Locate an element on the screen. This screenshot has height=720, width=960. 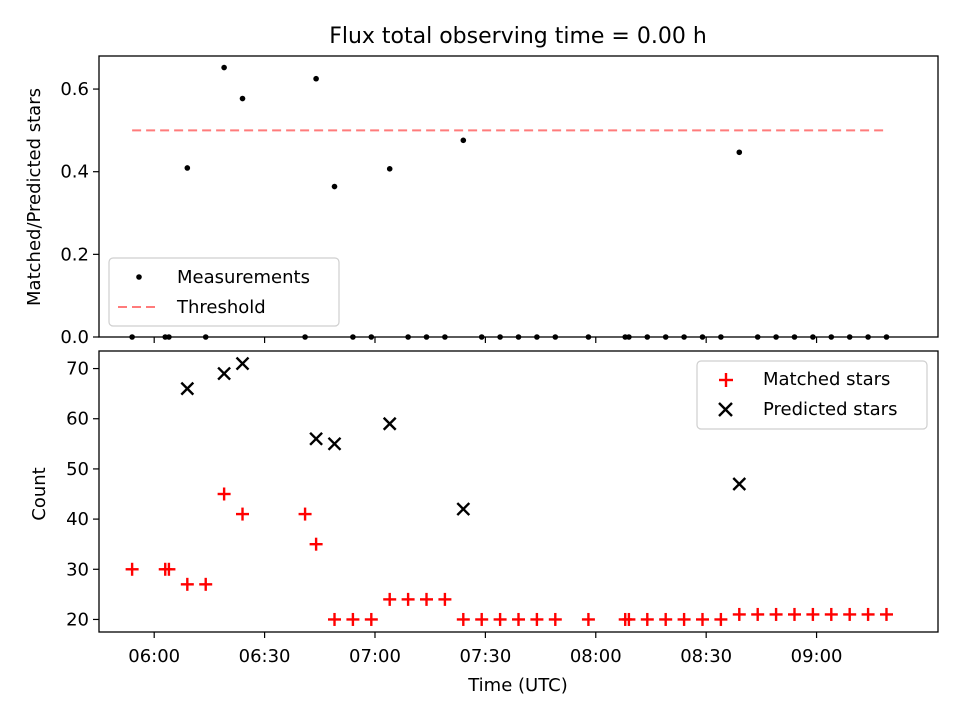
bottom-y-tick-label: 40 is located at coordinates (77, 519).